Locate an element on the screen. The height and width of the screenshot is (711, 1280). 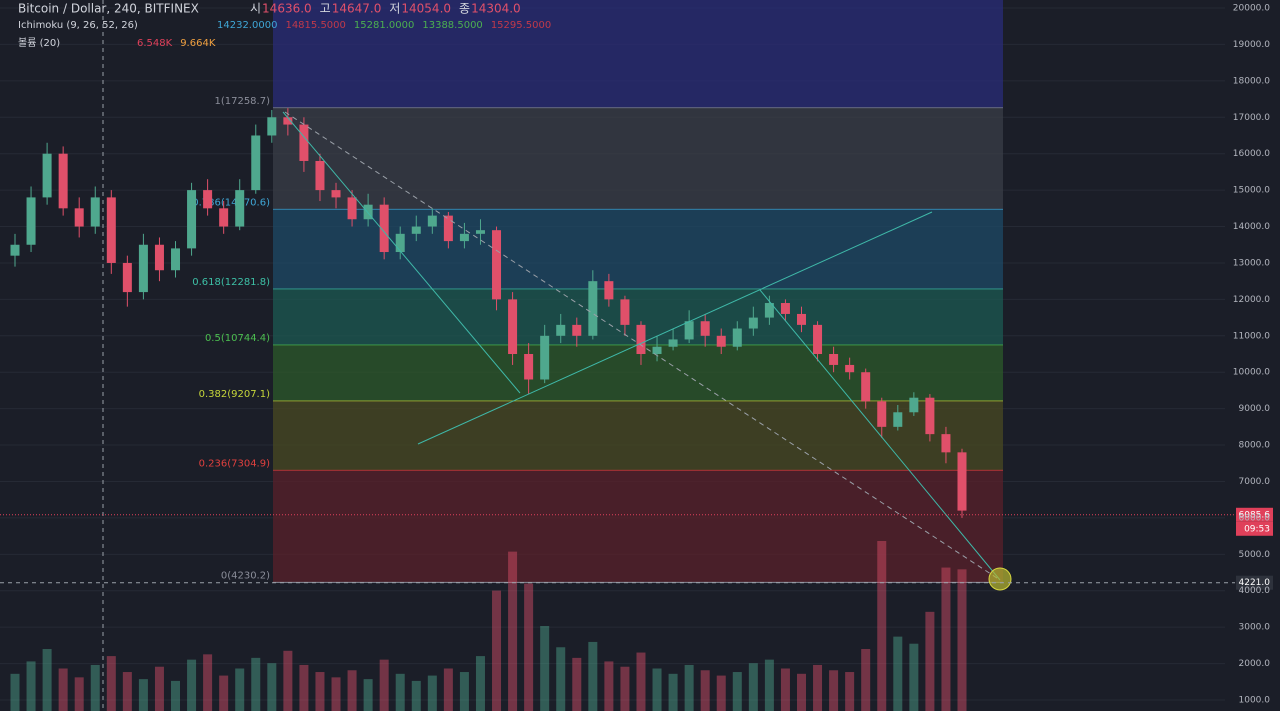
y-tick-label: 6000.0 is located at coordinates (1255, 518).